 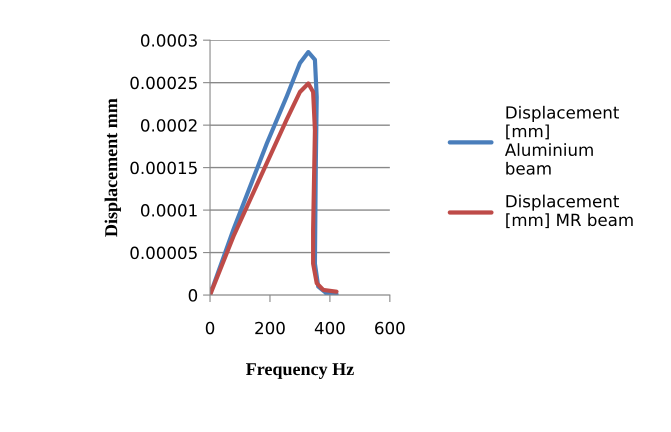 I want to click on x-tick-label: 600, so click(x=390, y=328).